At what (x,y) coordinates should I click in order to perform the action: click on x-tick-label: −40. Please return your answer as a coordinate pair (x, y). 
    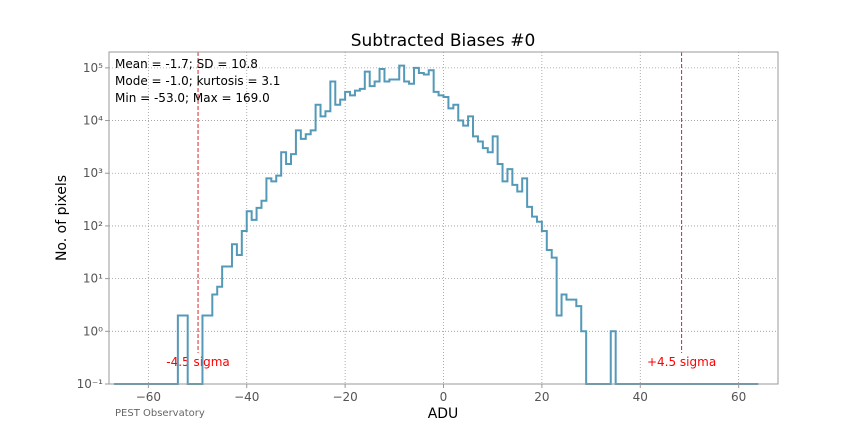
    Looking at the image, I should click on (246, 397).